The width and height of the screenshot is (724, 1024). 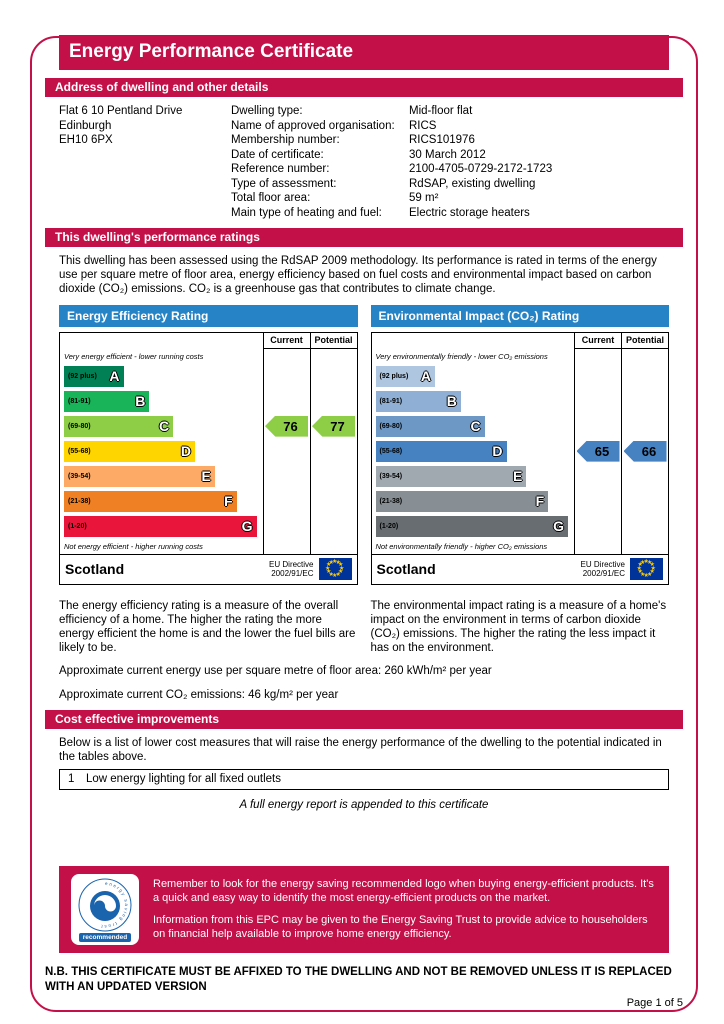 I want to click on rating-band-a: (92 plus) A, so click(x=473, y=376).